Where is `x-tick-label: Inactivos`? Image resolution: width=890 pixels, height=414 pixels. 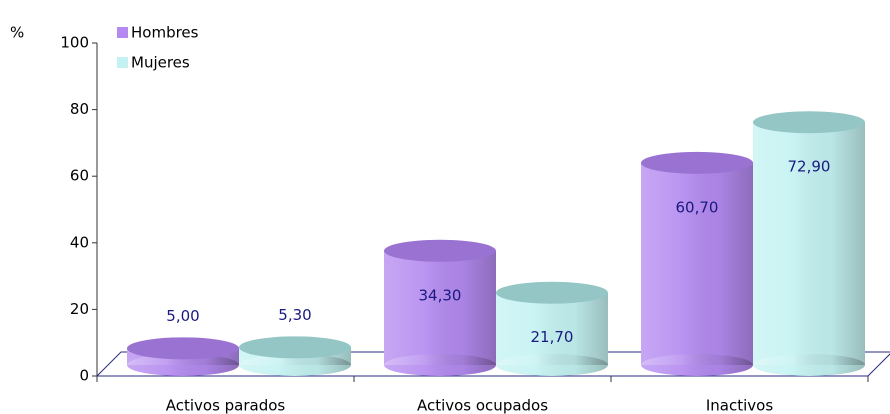
x-tick-label: Inactivos is located at coordinates (739, 405).